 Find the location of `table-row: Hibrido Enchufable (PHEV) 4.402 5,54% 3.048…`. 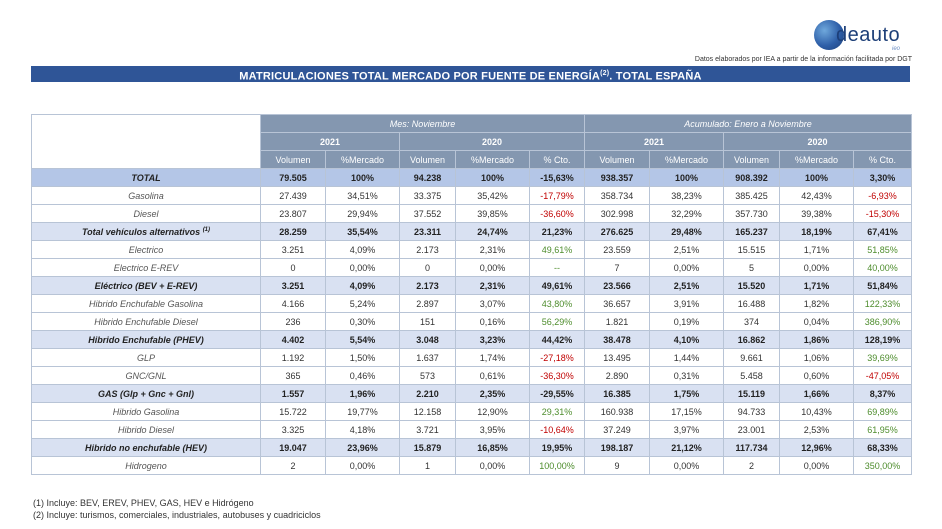

table-row: Hibrido Enchufable (PHEV) 4.402 5,54% 3.048… is located at coordinates (472, 339).